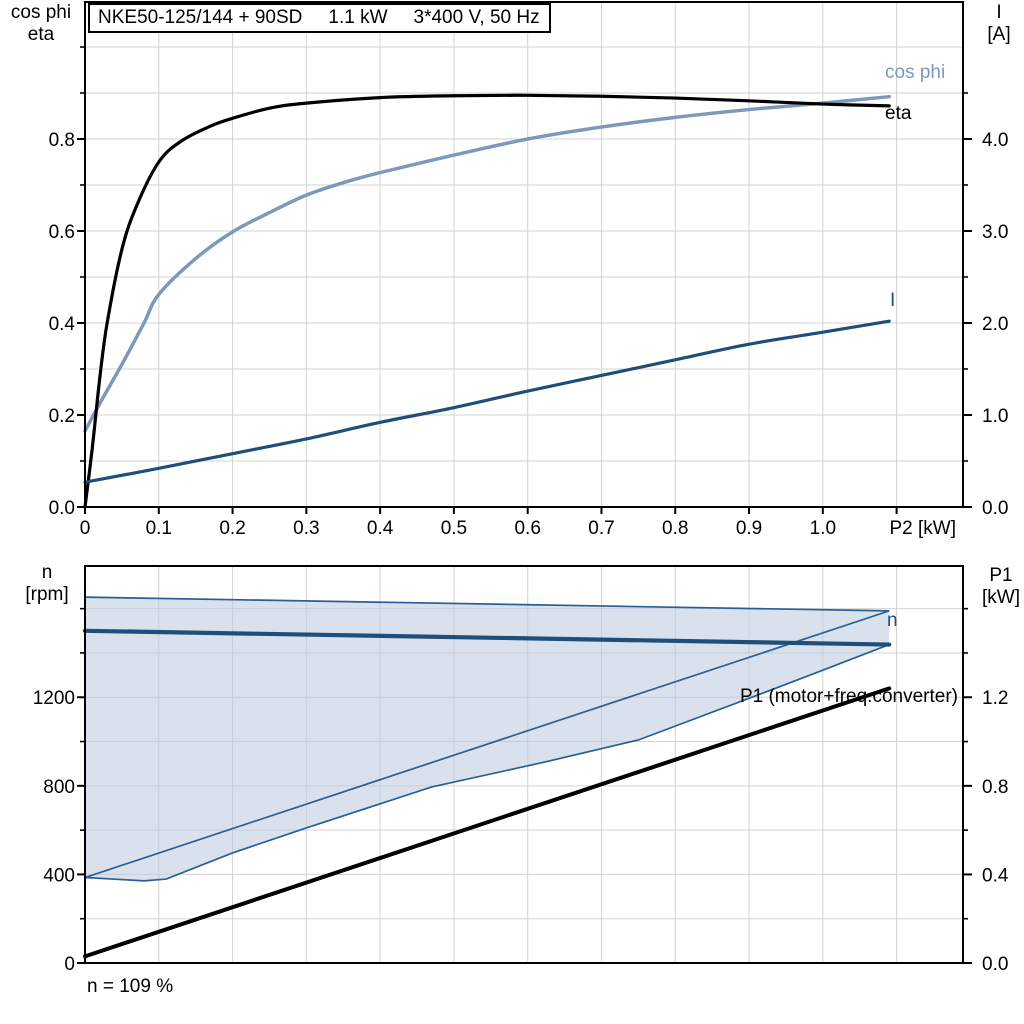 The height and width of the screenshot is (1024, 1024). What do you see at coordinates (893, 300) in the screenshot?
I see `current-curve-label: I` at bounding box center [893, 300].